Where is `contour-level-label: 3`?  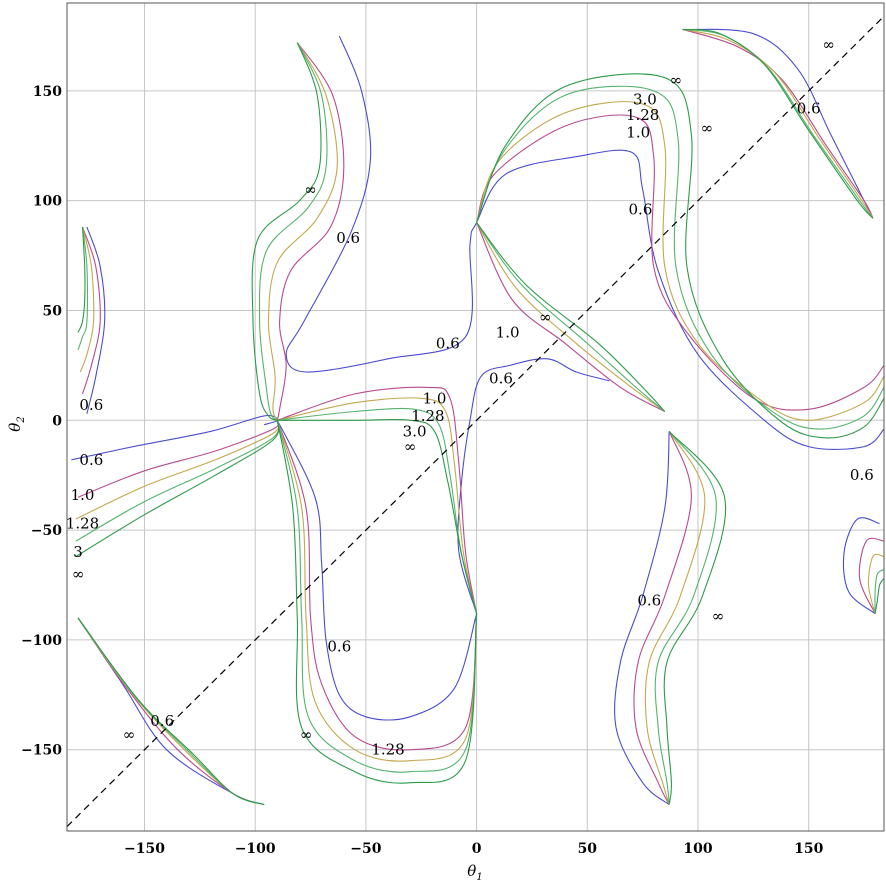
contour-level-label: 3 is located at coordinates (78, 552).